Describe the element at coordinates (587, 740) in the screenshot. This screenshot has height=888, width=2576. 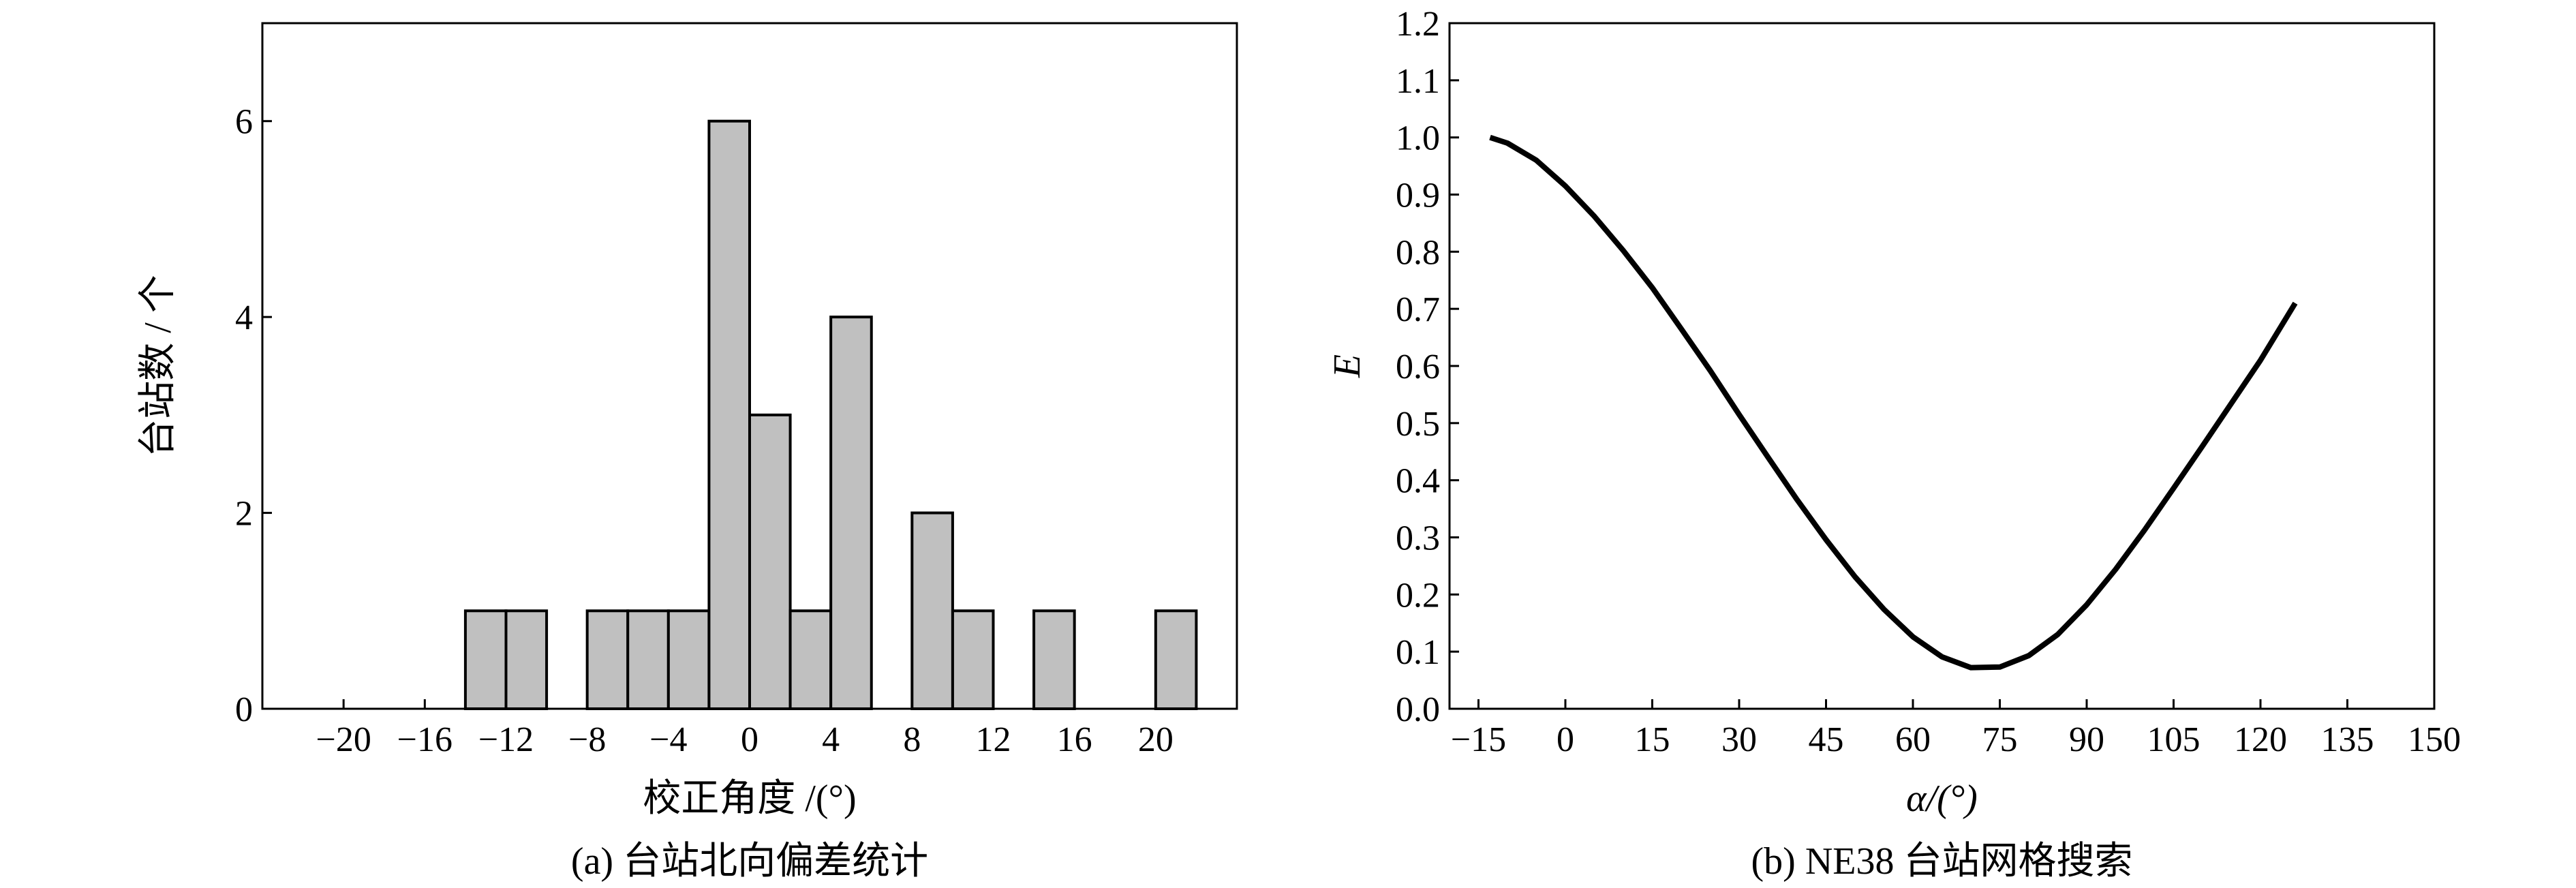
I see `histogram-x-tick-label: −8` at that location.